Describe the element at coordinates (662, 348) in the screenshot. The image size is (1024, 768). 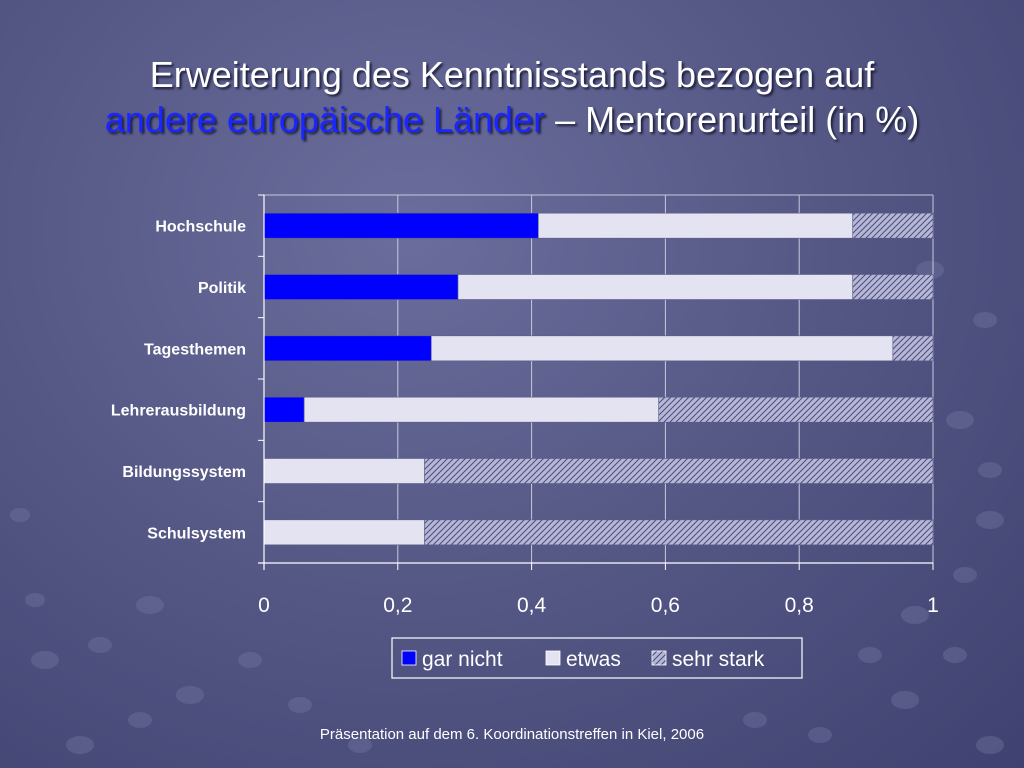
I see `bar-etwas-tagesthemen` at that location.